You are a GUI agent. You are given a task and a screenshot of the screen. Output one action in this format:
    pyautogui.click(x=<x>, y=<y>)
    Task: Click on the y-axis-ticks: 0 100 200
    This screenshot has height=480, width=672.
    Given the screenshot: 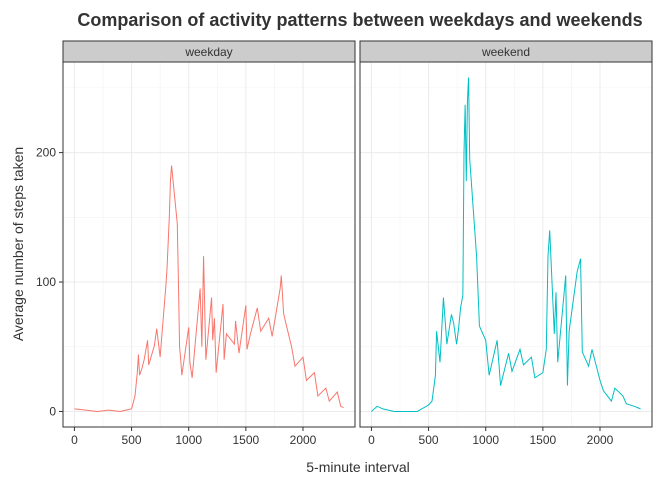 What is the action you would take?
    pyautogui.click(x=49, y=282)
    